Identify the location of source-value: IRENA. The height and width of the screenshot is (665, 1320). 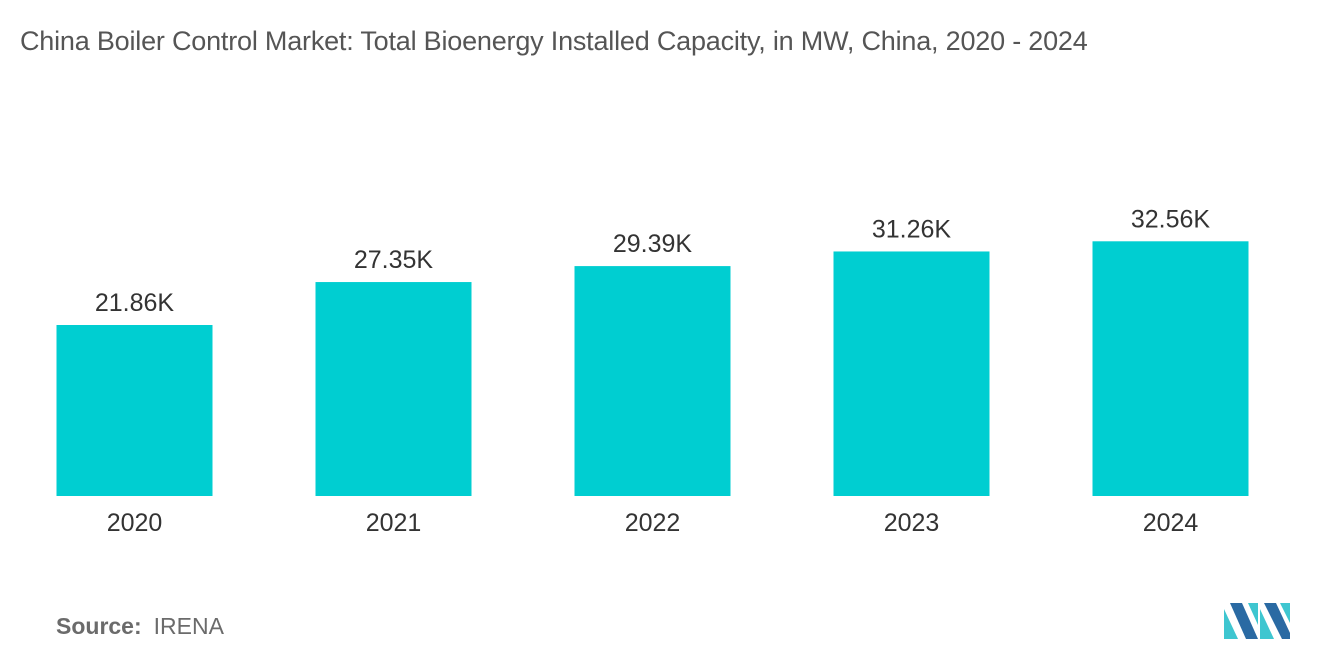
(188, 626).